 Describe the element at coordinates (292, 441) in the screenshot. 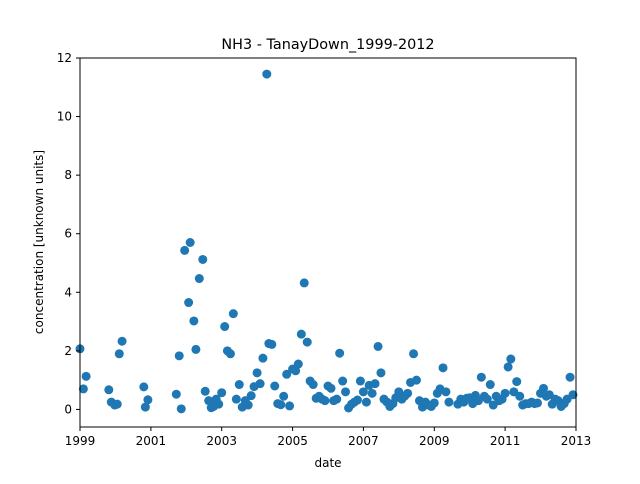

I see `x-tick-label: 2005` at that location.